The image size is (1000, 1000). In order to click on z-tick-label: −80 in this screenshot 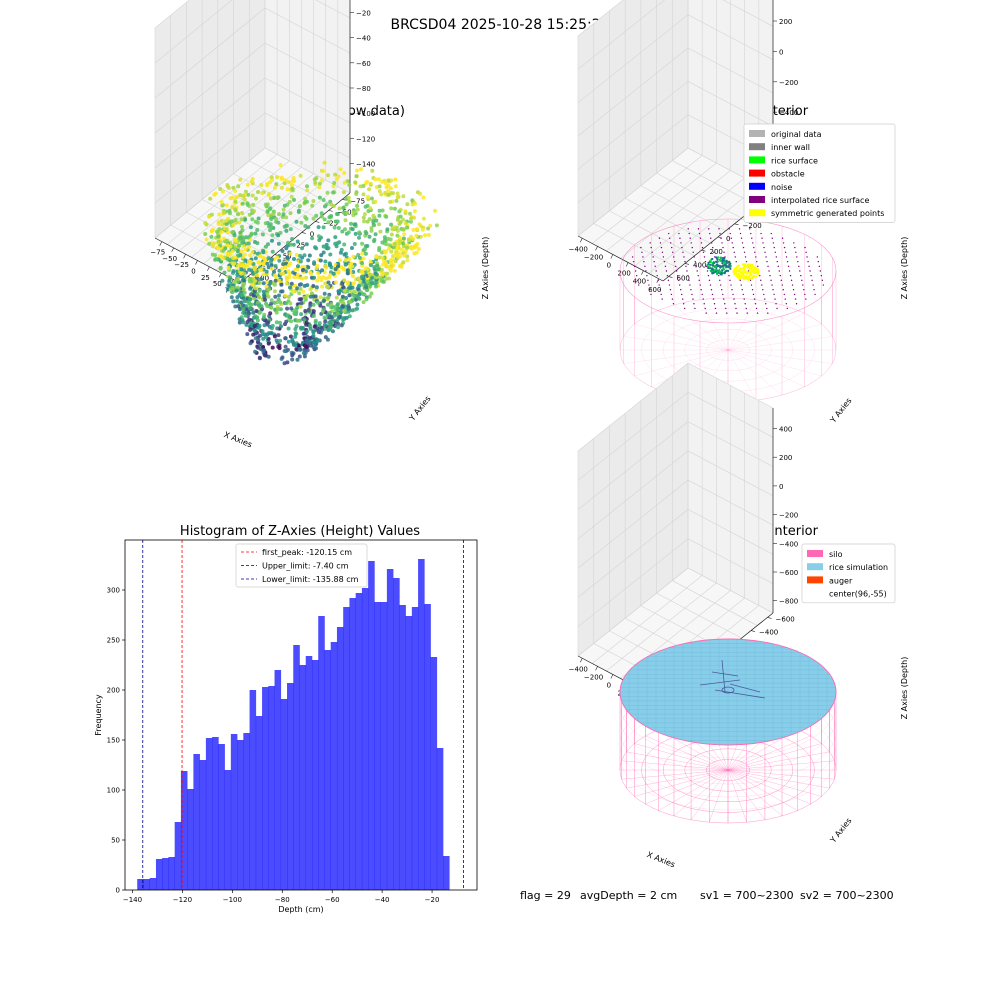, I will do `click(363, 89)`.